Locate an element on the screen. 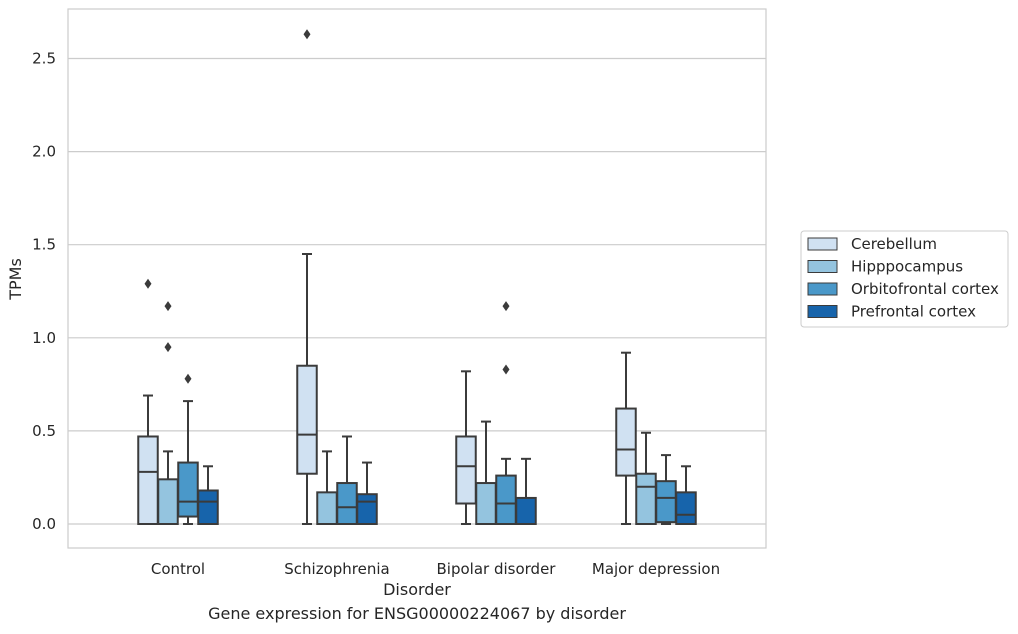 This screenshot has height=634, width=1018. legend-label: Cerebellum is located at coordinates (894, 244).